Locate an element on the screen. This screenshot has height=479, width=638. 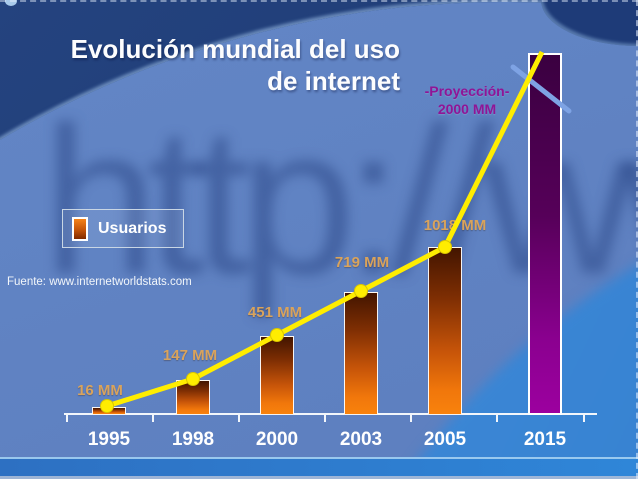
bottom-edge-line is located at coordinates (319, 477).